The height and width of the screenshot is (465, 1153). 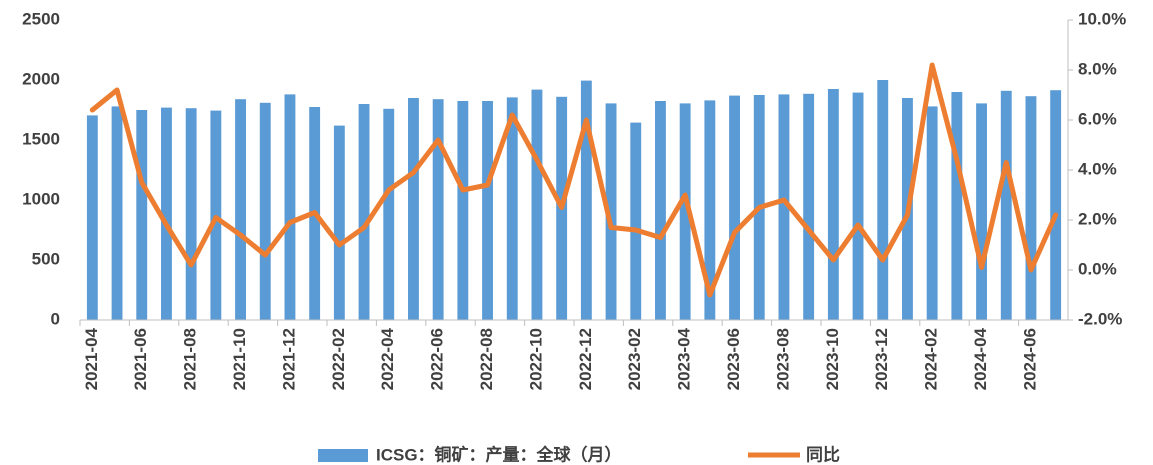 What do you see at coordinates (41, 78) in the screenshot?
I see `y-tick-label: 2000` at bounding box center [41, 78].